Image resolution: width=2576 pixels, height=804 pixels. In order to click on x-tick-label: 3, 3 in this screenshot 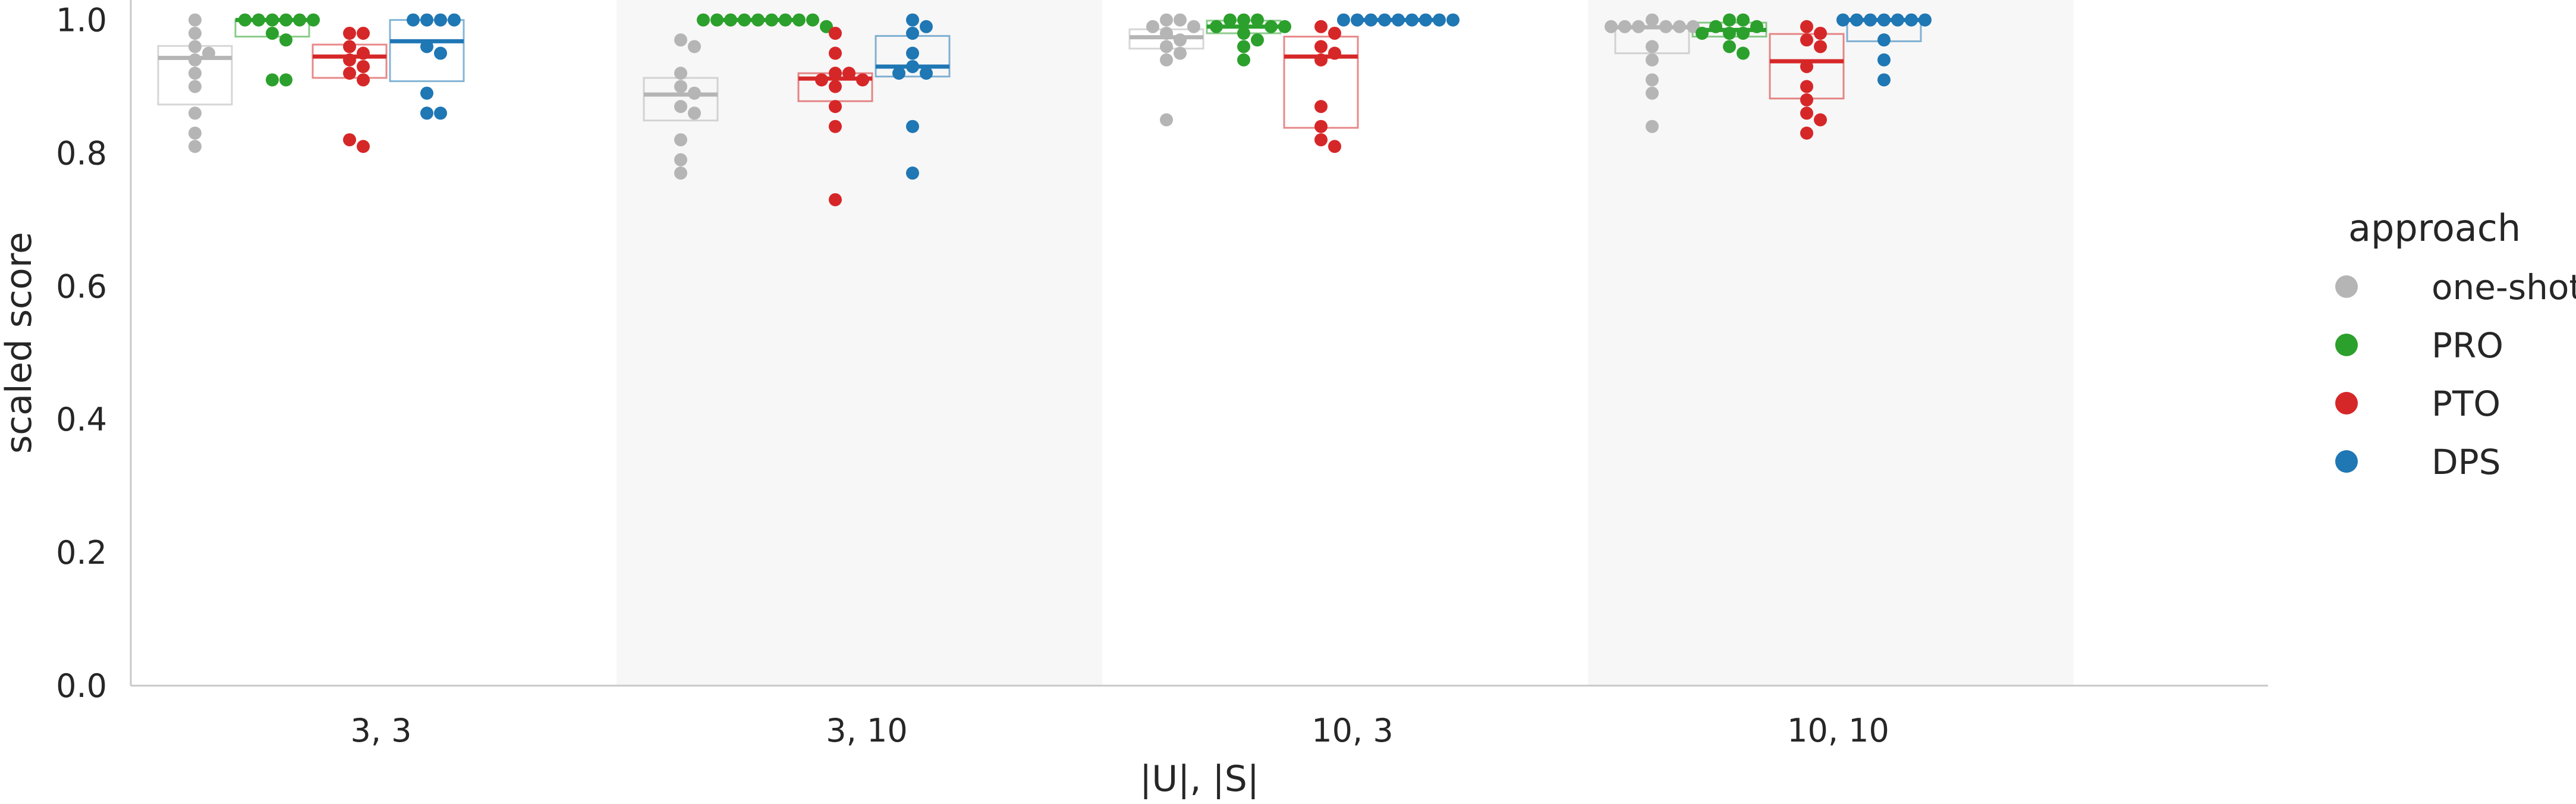, I will do `click(380, 730)`.